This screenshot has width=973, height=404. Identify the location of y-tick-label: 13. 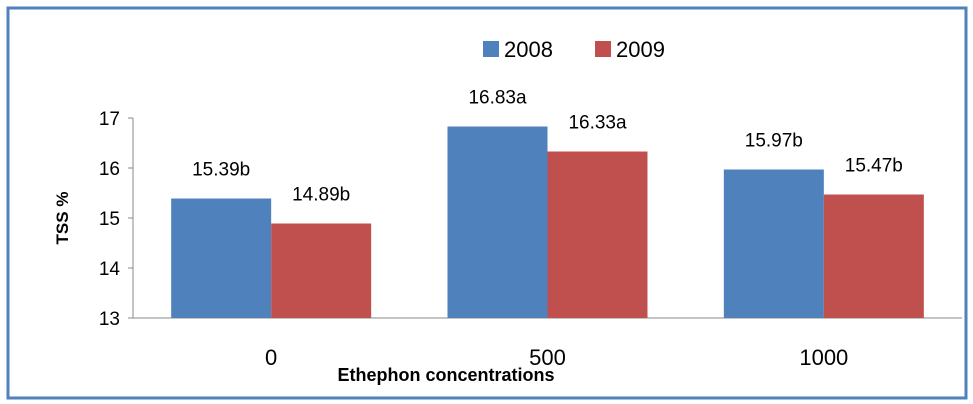
(109, 319).